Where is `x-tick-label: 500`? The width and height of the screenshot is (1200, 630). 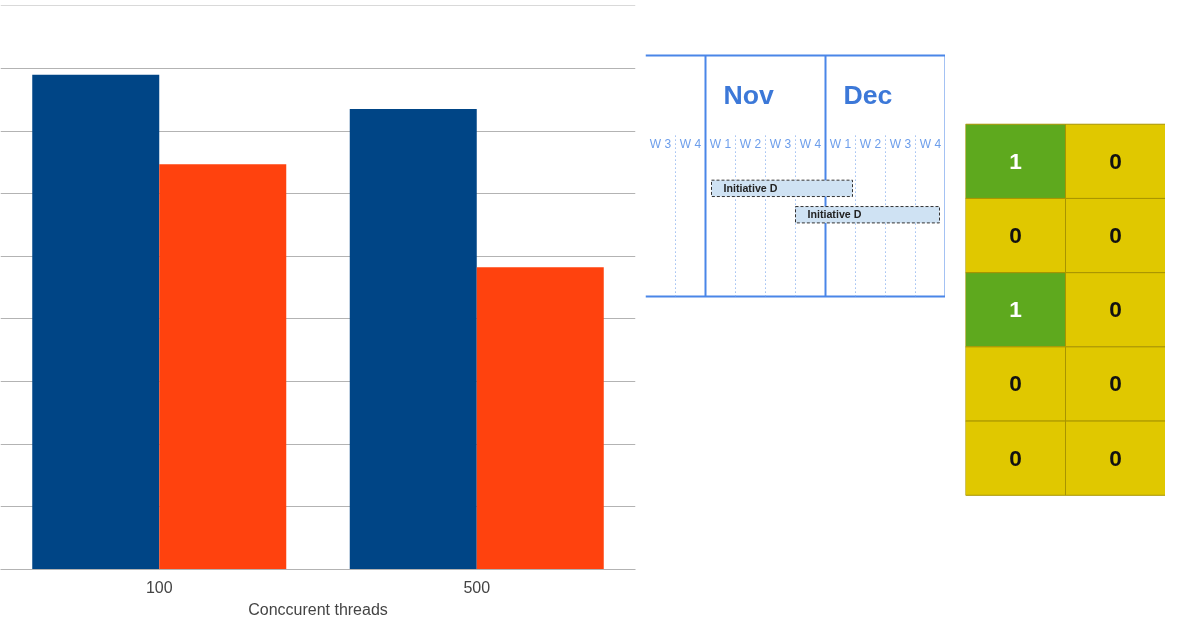 x-tick-label: 500 is located at coordinates (477, 587).